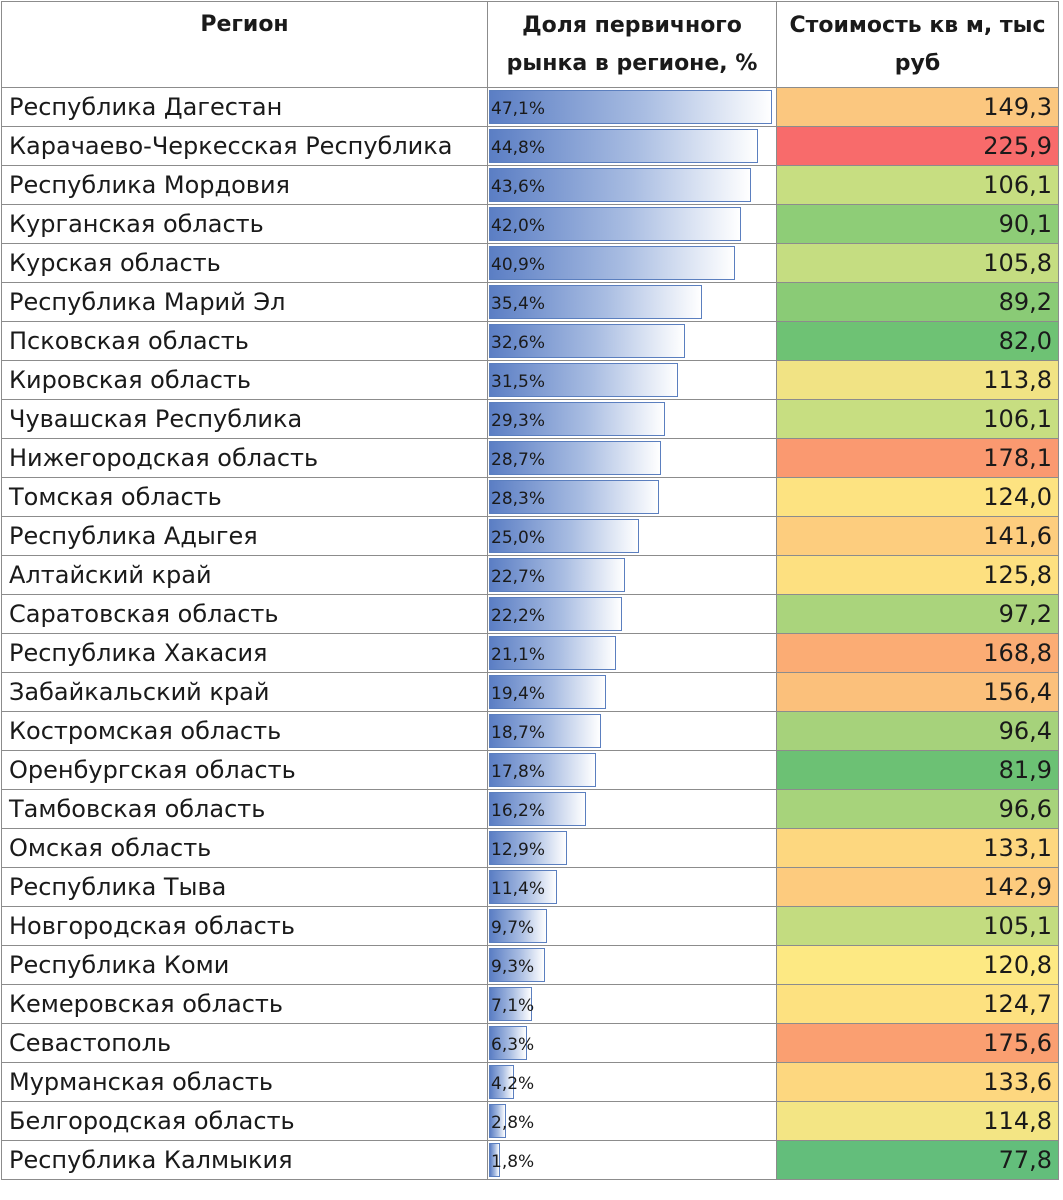 The height and width of the screenshot is (1200, 1063). Describe the element at coordinates (917, 146) in the screenshot. I see `cost-cell: 225,9` at that location.